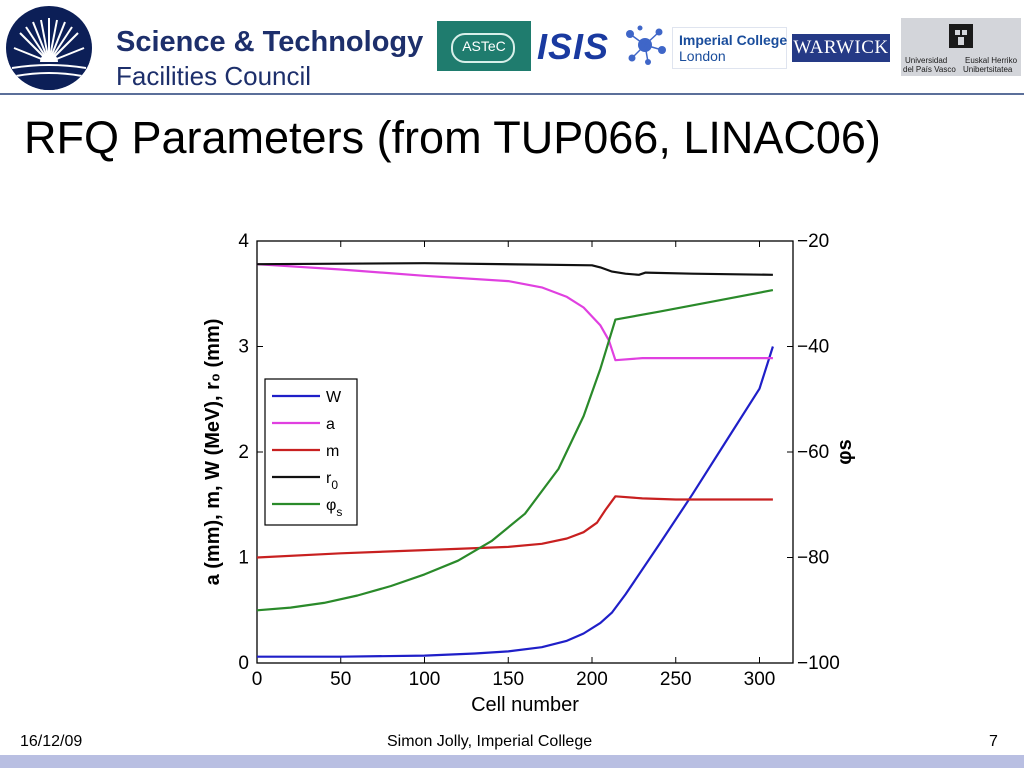  What do you see at coordinates (993, 741) in the screenshot?
I see `footer-page-number: 7` at bounding box center [993, 741].